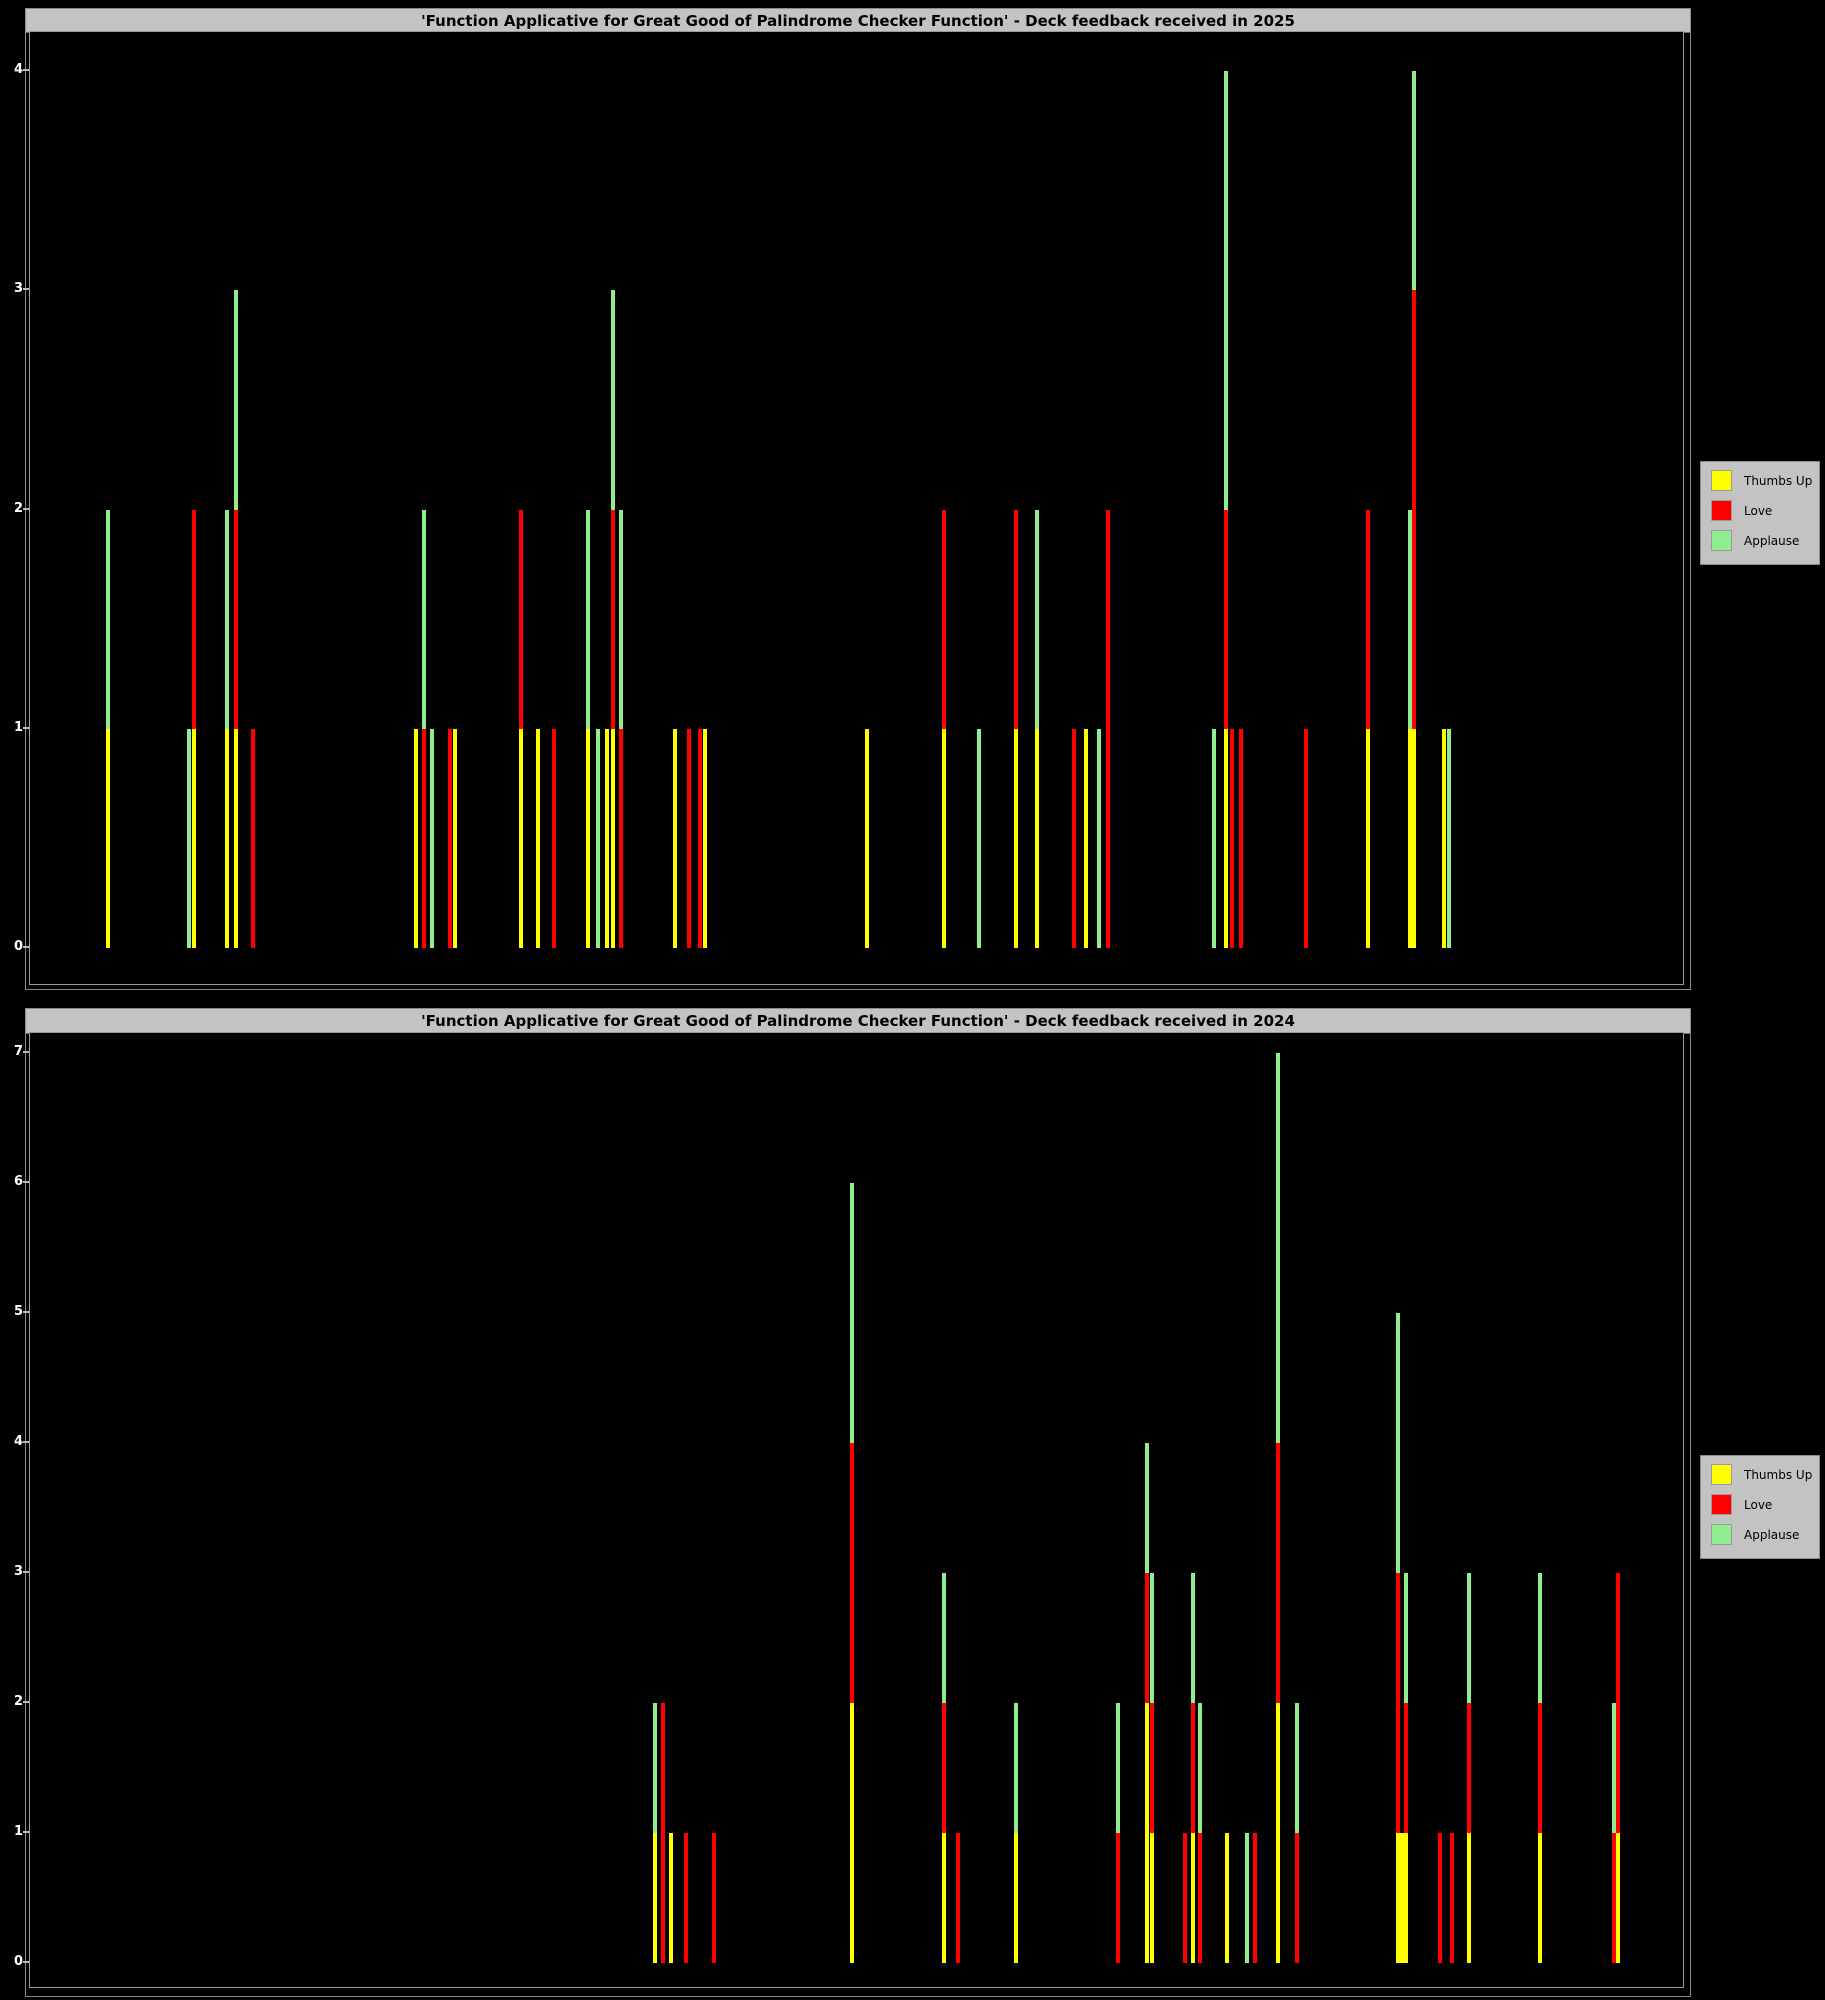 The image size is (1825, 2000). What do you see at coordinates (1778, 1474) in the screenshot?
I see `legend-label: Thumbs Up` at bounding box center [1778, 1474].